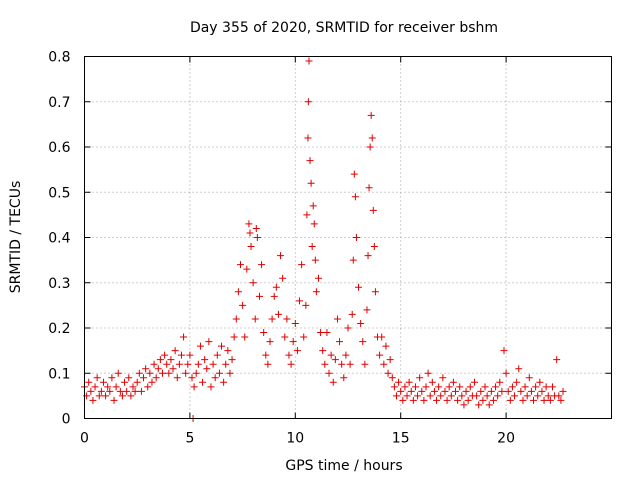 The image size is (640, 480). What do you see at coordinates (59, 284) in the screenshot?
I see `y-tick-label: 0.3` at bounding box center [59, 284].